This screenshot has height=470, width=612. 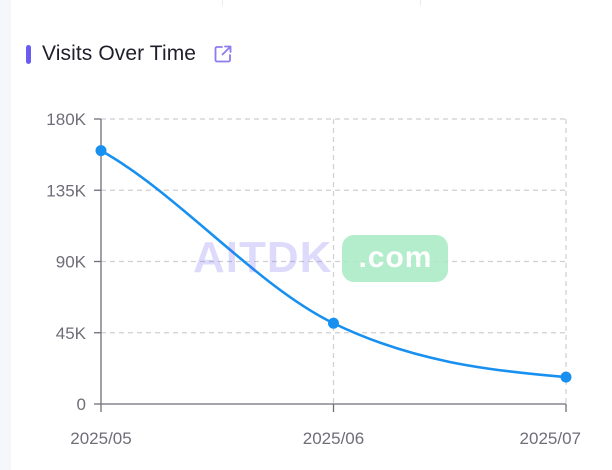 I want to click on top-divider-left, so click(x=222, y=3).